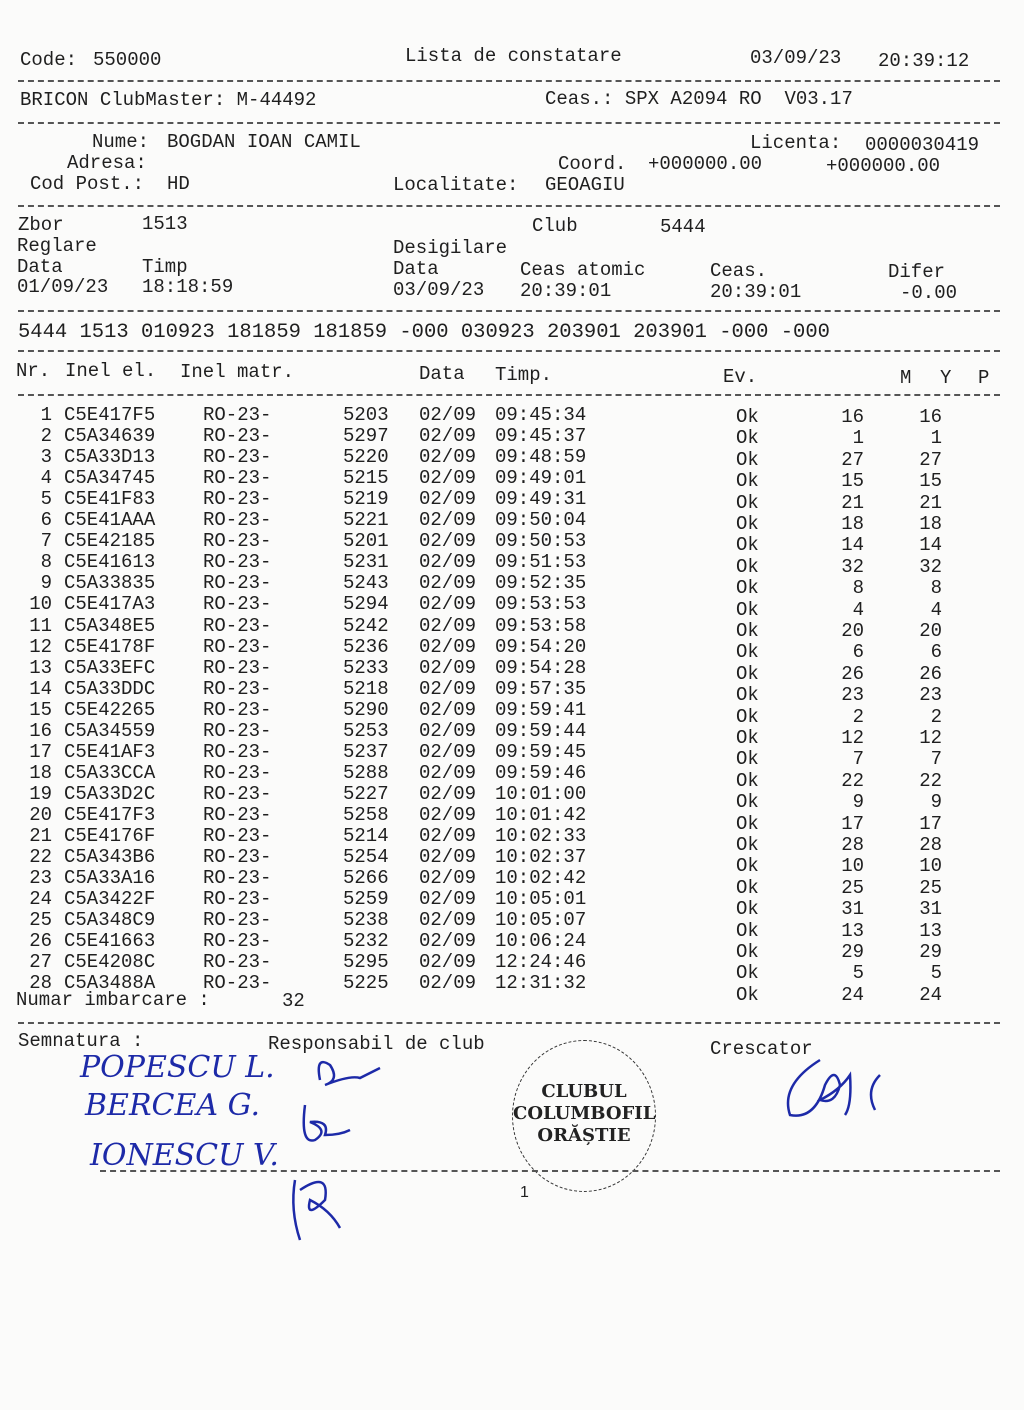  What do you see at coordinates (584, 1135) in the screenshot?
I see `stamp-line-3: ORĂȘTIE` at bounding box center [584, 1135].